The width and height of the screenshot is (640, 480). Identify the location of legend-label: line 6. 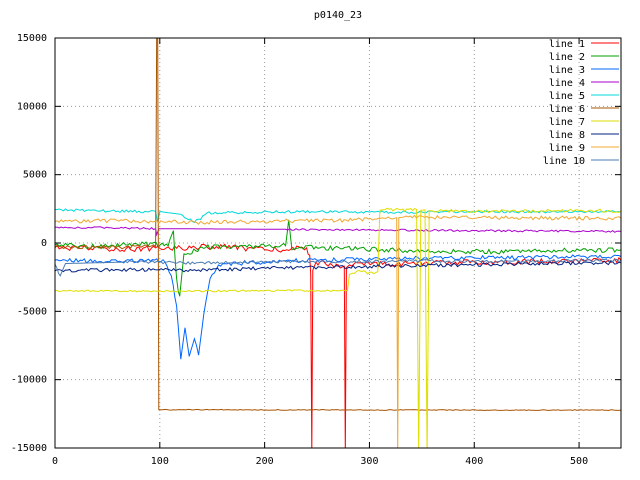
(567, 109).